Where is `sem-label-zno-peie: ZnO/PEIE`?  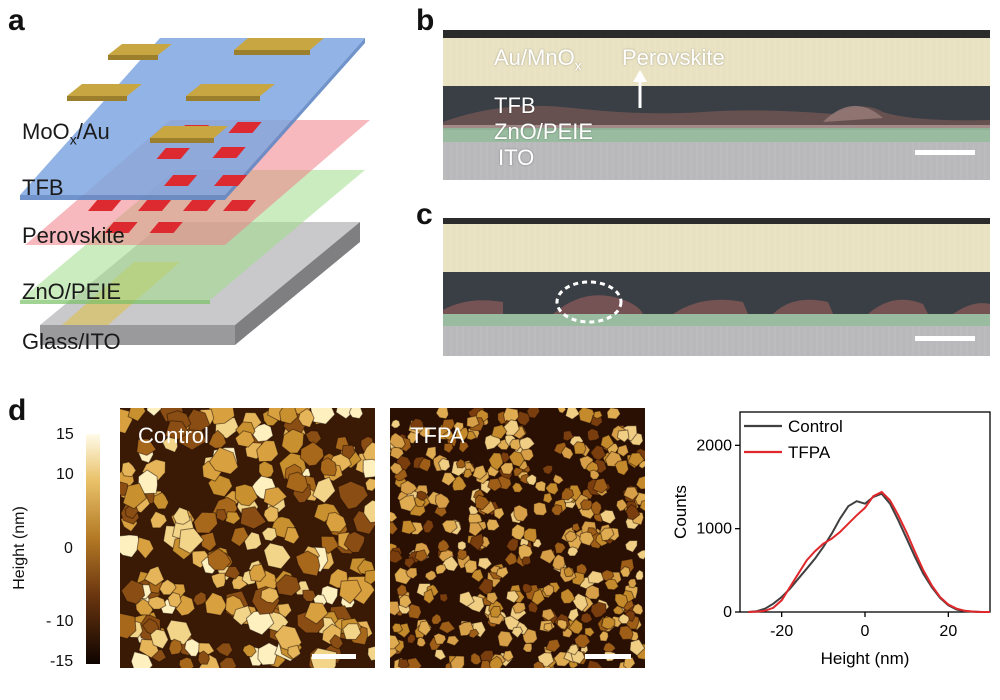
sem-label-zno-peie: ZnO/PEIE is located at coordinates (544, 131).